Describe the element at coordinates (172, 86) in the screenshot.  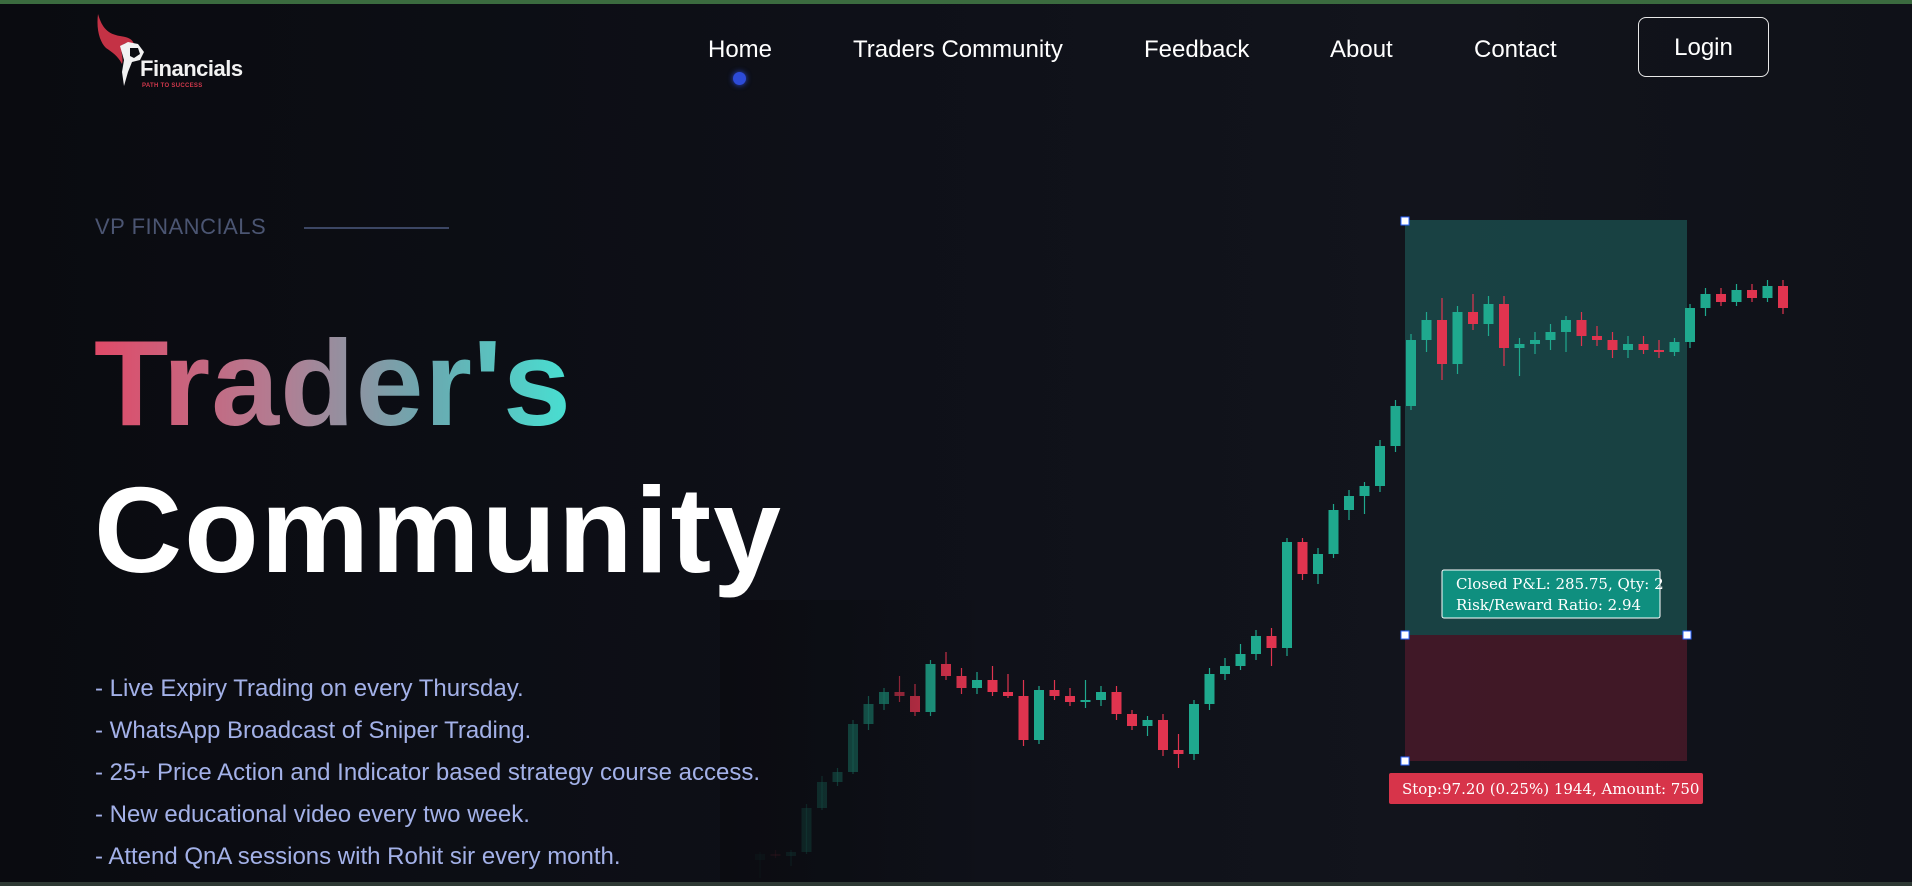
I see `brand-tagline: PATH TO SUCCESS` at that location.